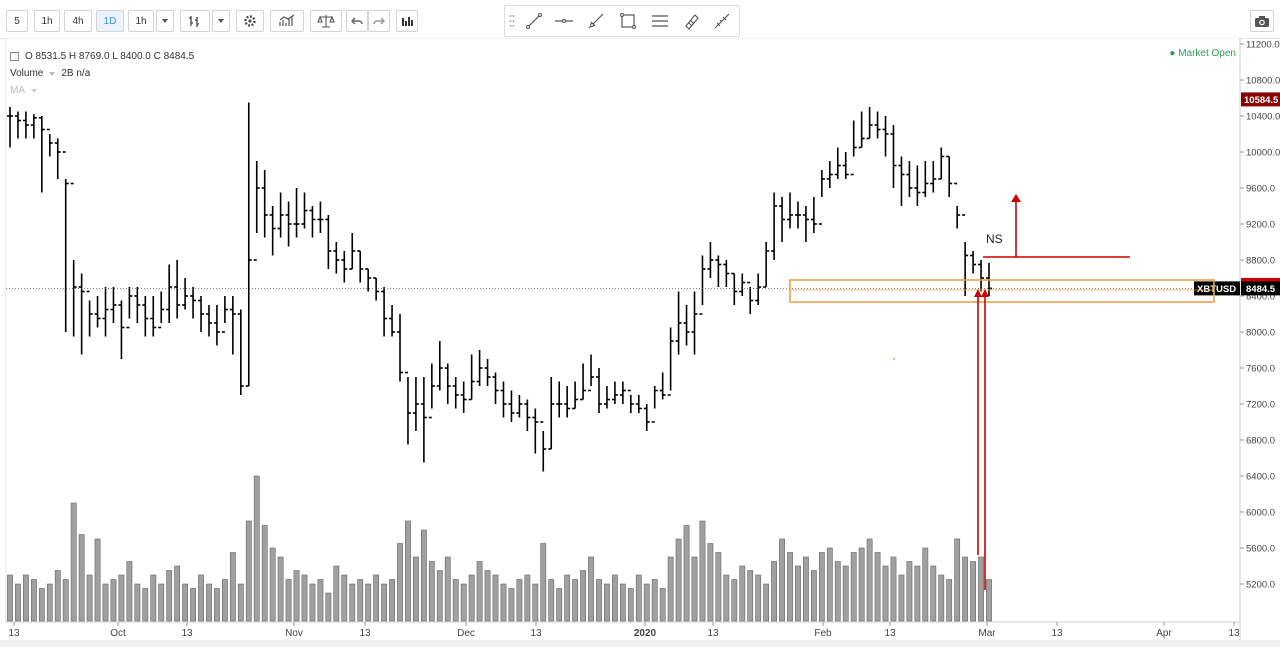 This screenshot has height=647, width=1280. What do you see at coordinates (534, 21) in the screenshot?
I see `trend-line-tool` at bounding box center [534, 21].